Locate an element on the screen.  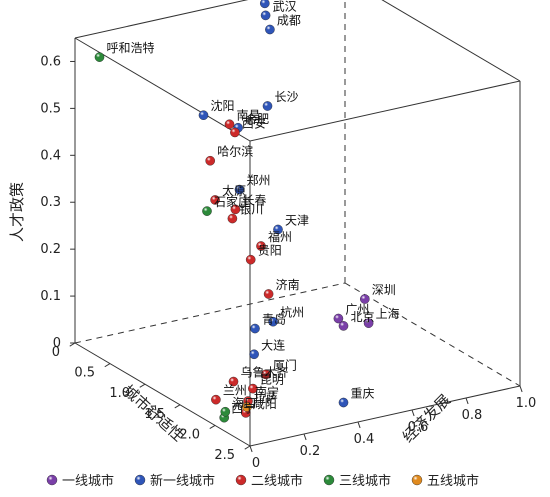
z-axis-title: 人才政策 is located at coordinates (17, 212).